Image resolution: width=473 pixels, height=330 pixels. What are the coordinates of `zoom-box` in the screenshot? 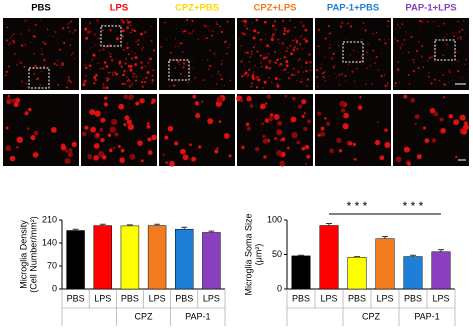 It's located at (111, 36).